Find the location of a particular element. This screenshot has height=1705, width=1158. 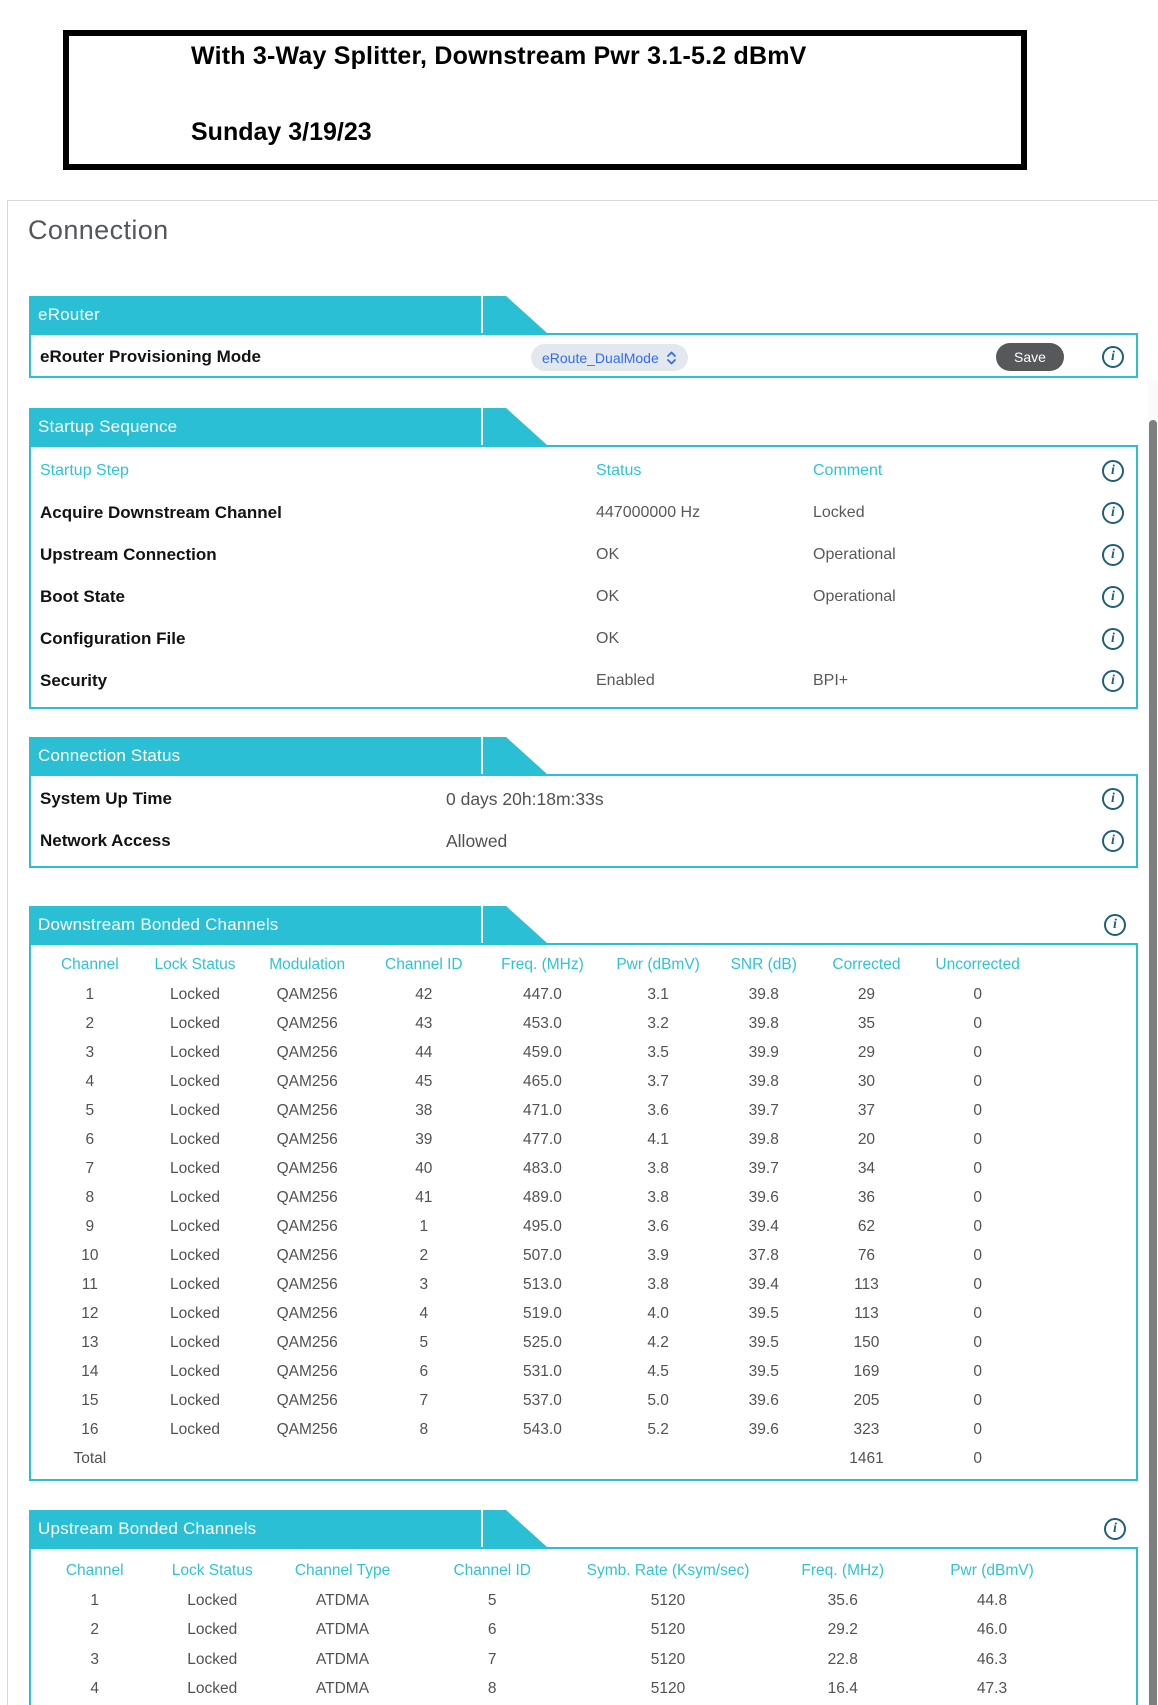

connection-status-banner: Connection Status is located at coordinates (255, 755).